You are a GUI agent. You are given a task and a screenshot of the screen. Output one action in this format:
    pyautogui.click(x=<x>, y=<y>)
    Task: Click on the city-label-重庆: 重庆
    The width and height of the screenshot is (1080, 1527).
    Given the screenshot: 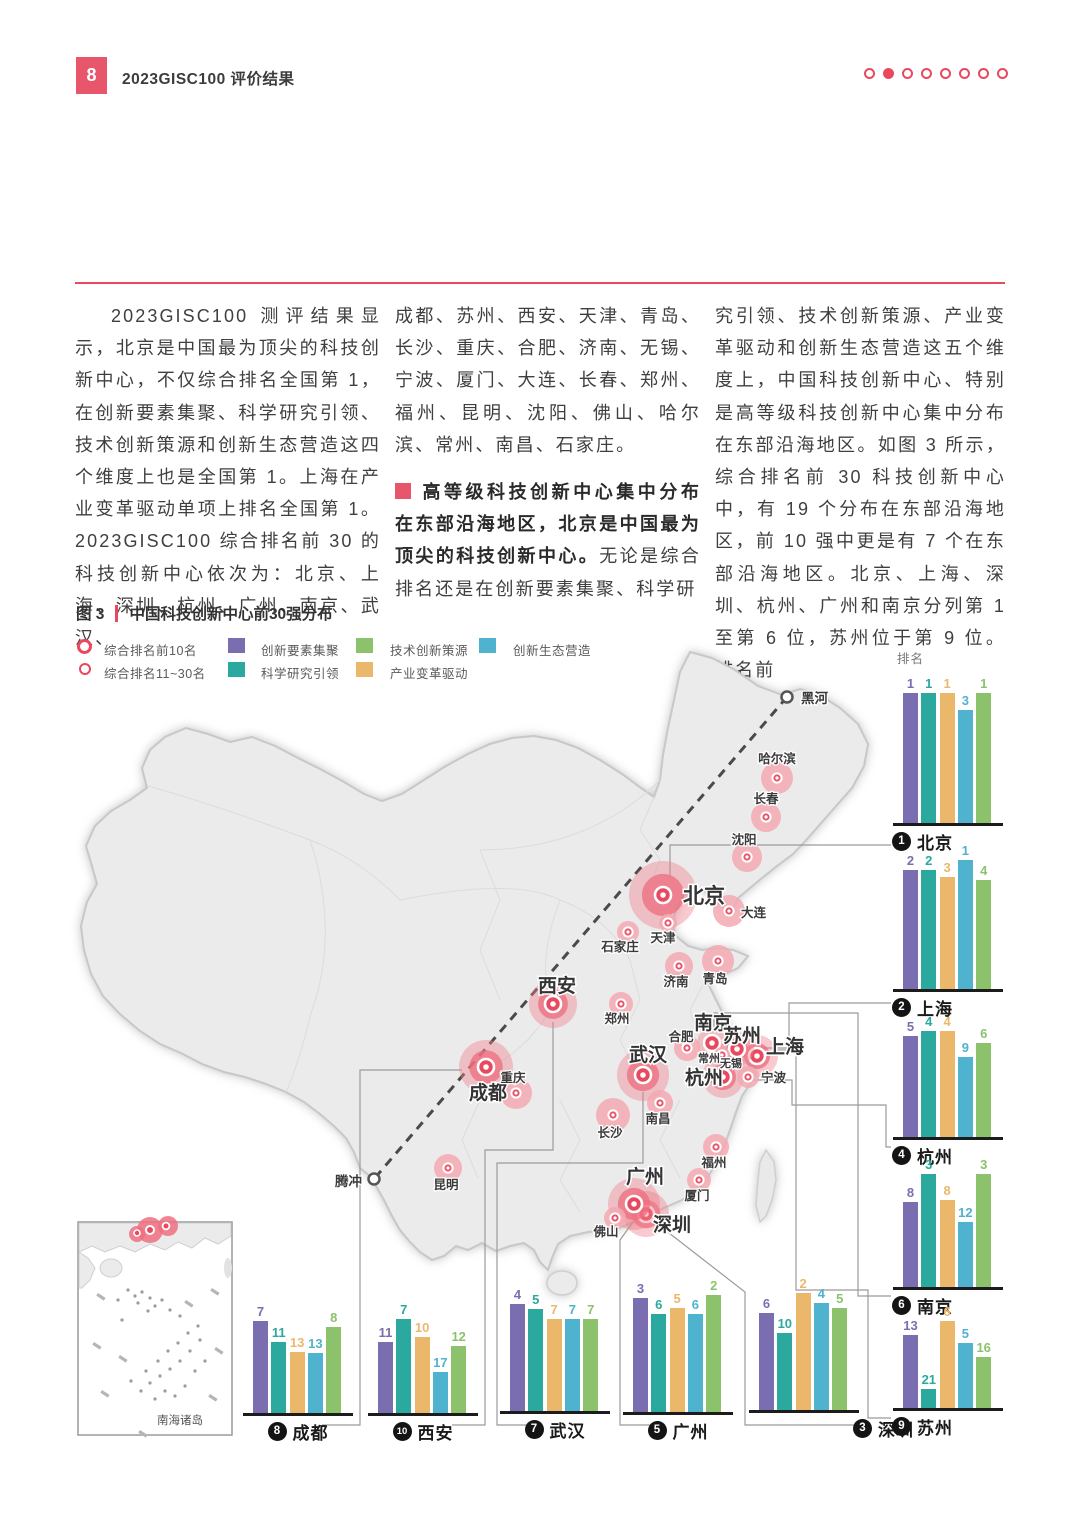 What is the action you would take?
    pyautogui.click(x=513, y=1077)
    